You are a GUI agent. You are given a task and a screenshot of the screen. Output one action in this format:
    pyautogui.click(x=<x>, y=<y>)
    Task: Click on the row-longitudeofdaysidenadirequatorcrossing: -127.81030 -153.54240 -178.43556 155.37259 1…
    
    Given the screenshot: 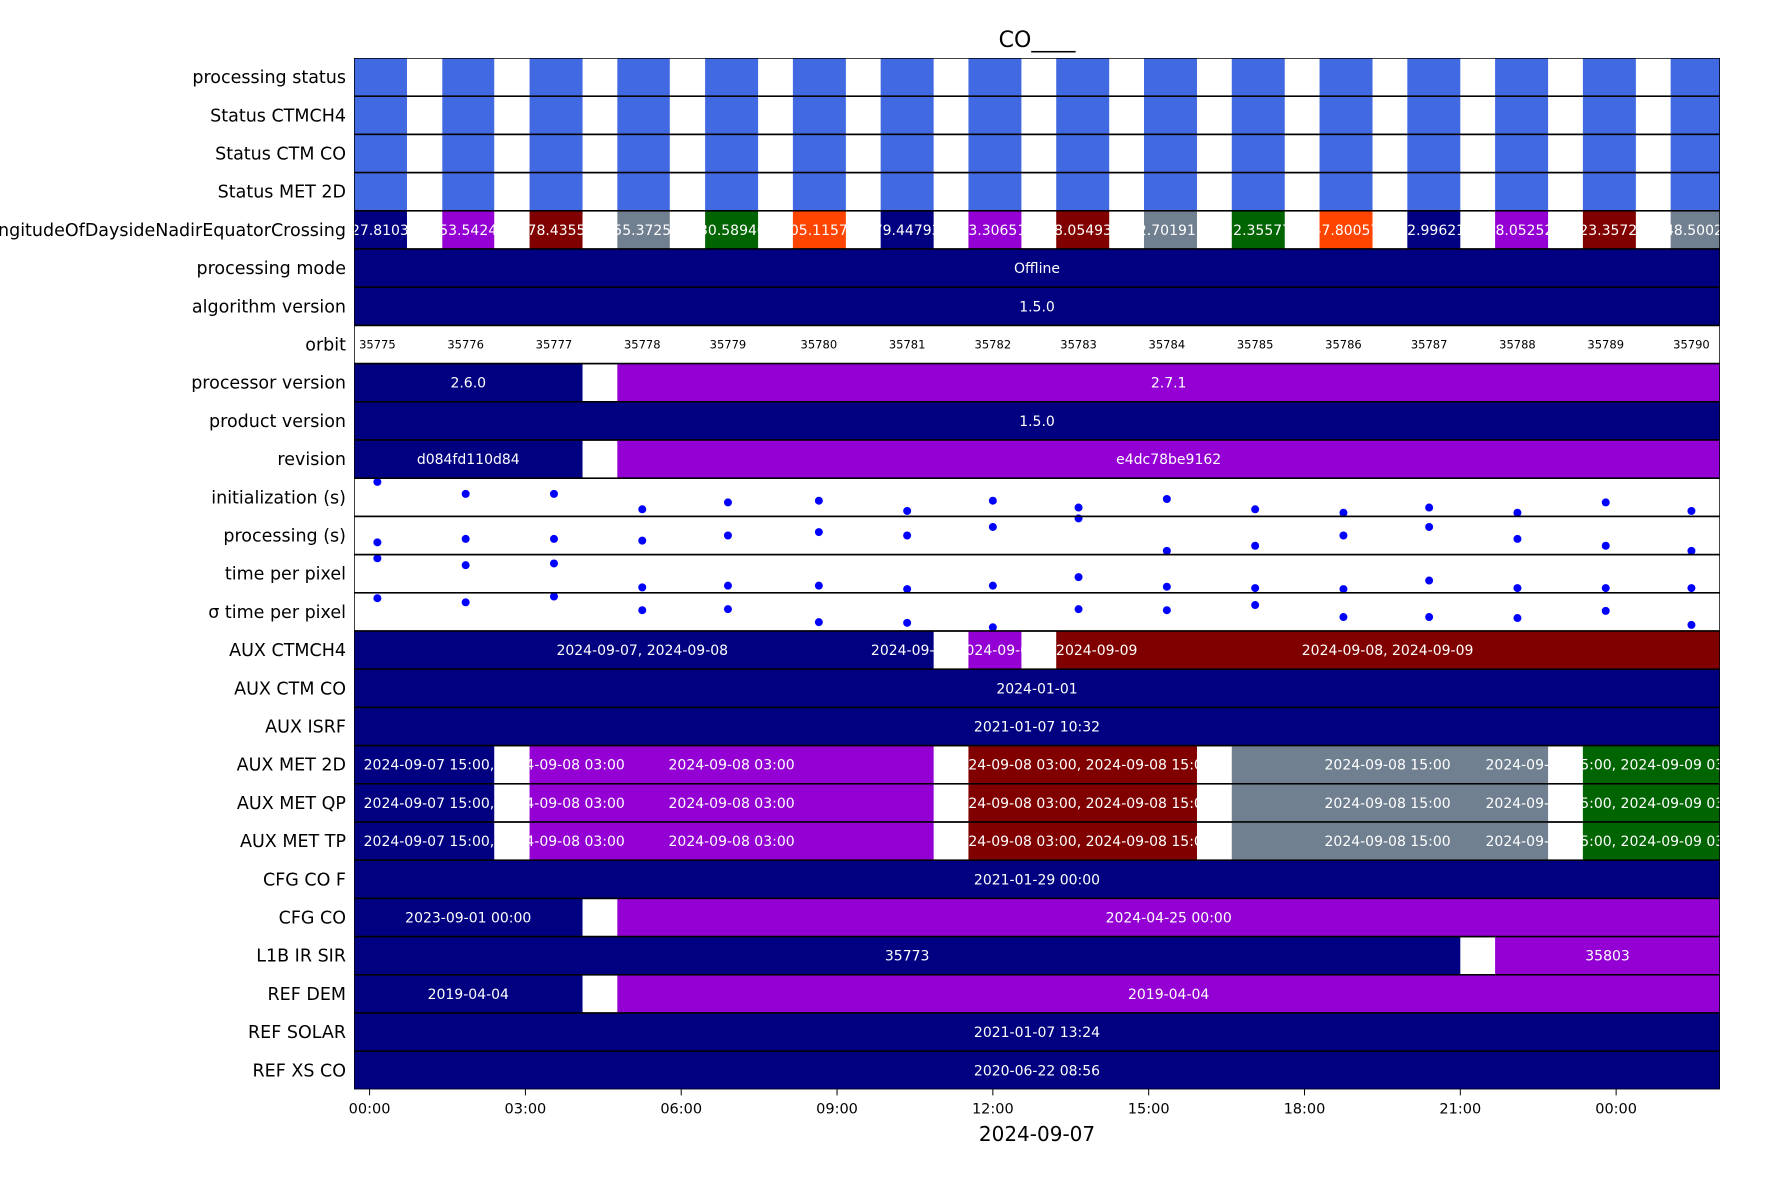 What is the action you would take?
    pyautogui.click(x=1037, y=230)
    